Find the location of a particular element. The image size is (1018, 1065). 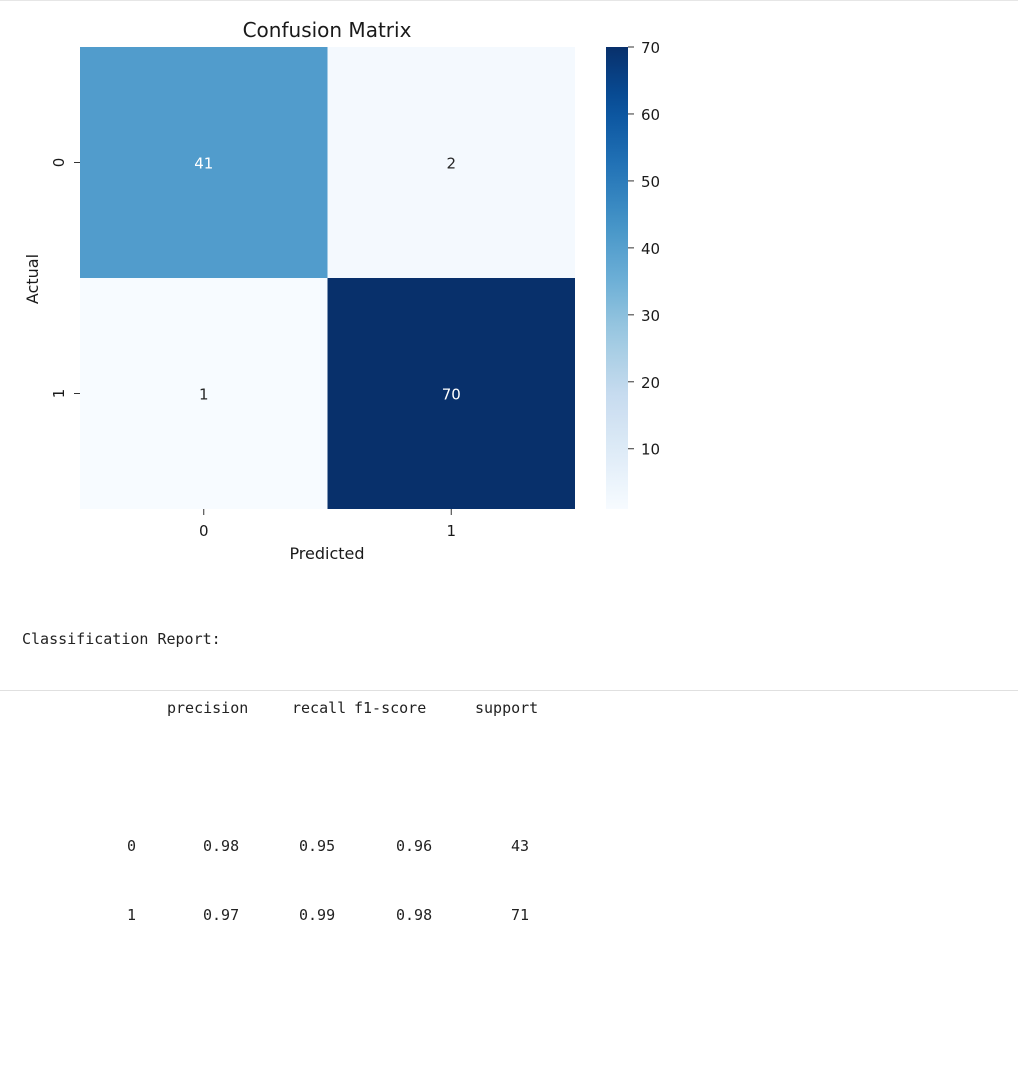

colorbar-tick-label-4: 50 is located at coordinates (650, 182).